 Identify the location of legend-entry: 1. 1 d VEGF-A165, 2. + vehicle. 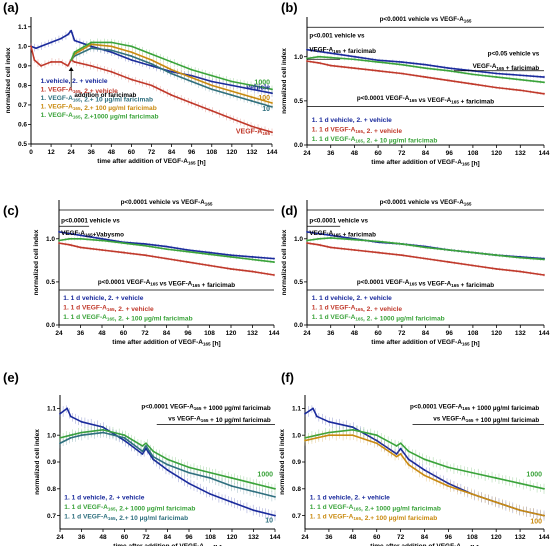
(108, 309).